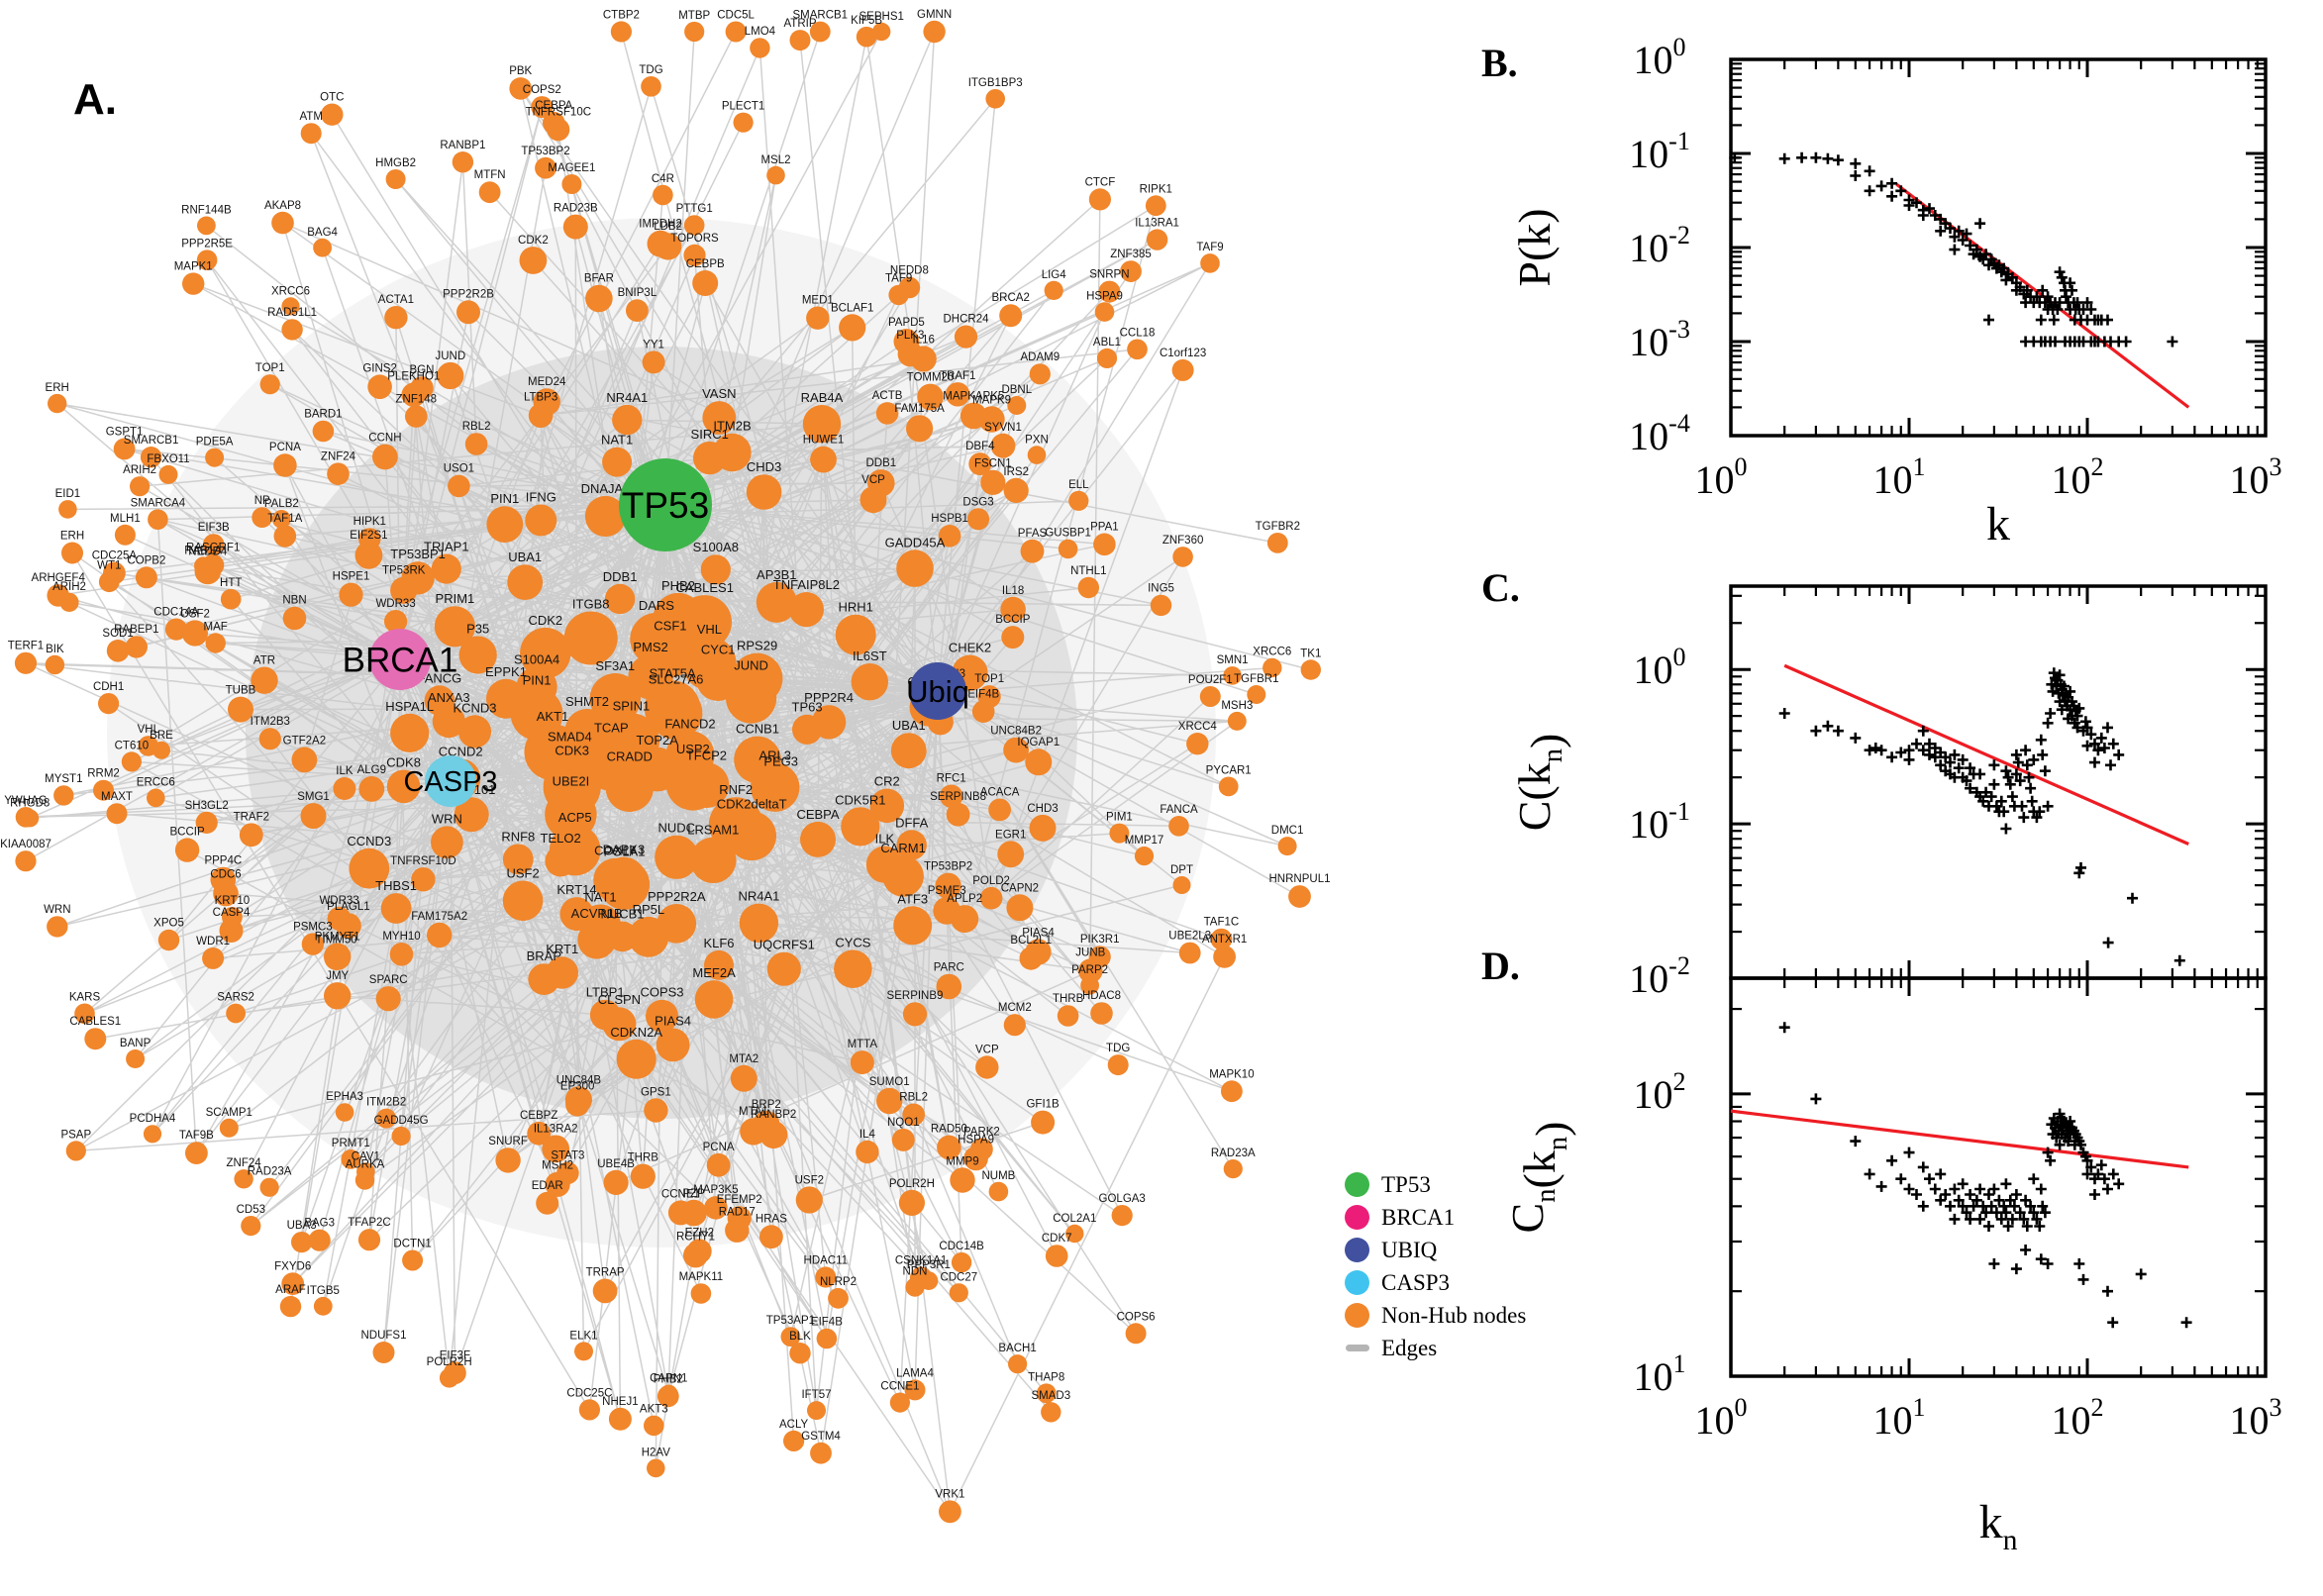 The image size is (2323, 1596). I want to click on network-node-label: SERPINB8, so click(958, 797).